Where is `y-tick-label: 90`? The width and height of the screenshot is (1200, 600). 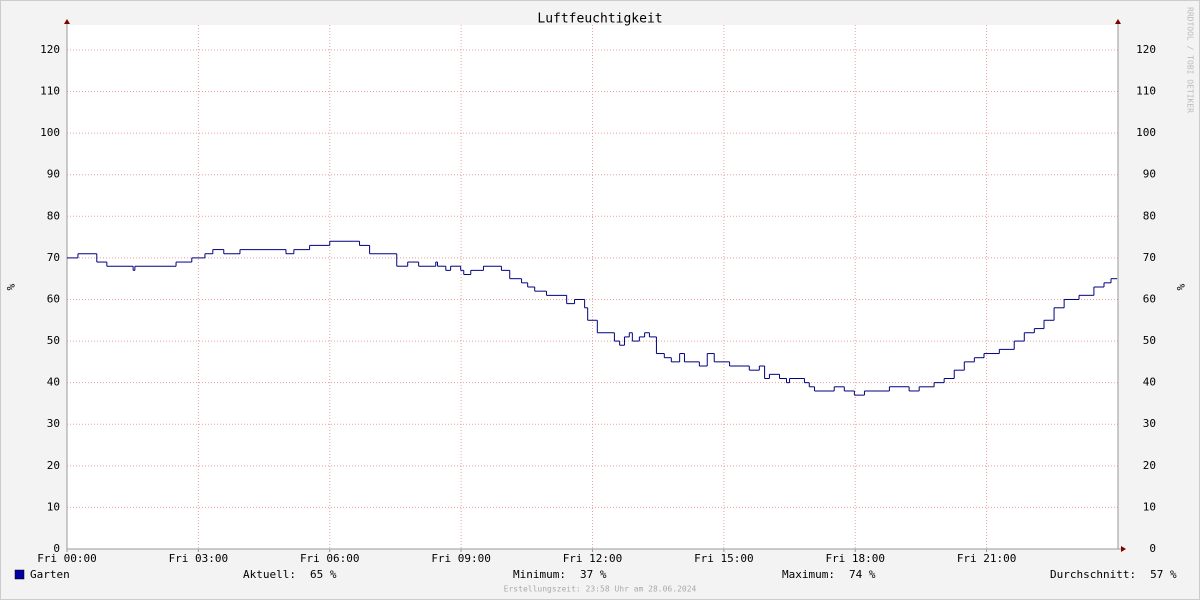 y-tick-label: 90 is located at coordinates (53, 174).